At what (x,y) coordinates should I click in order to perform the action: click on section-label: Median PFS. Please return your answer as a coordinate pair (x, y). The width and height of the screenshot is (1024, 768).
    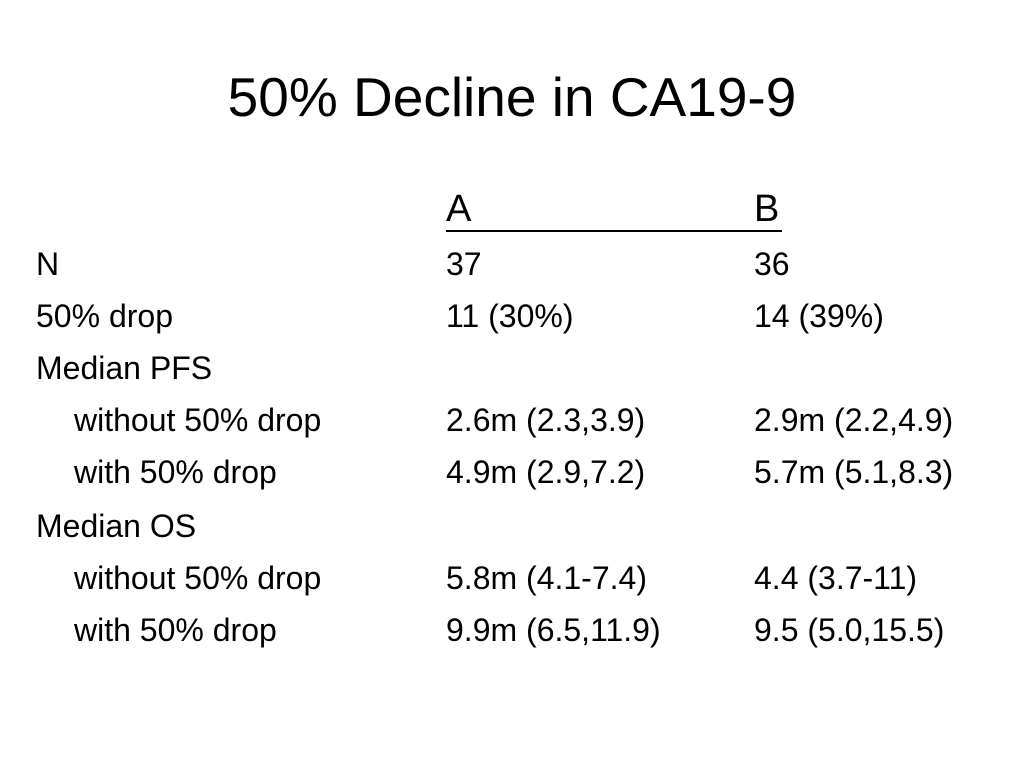
    Looking at the image, I should click on (124, 368).